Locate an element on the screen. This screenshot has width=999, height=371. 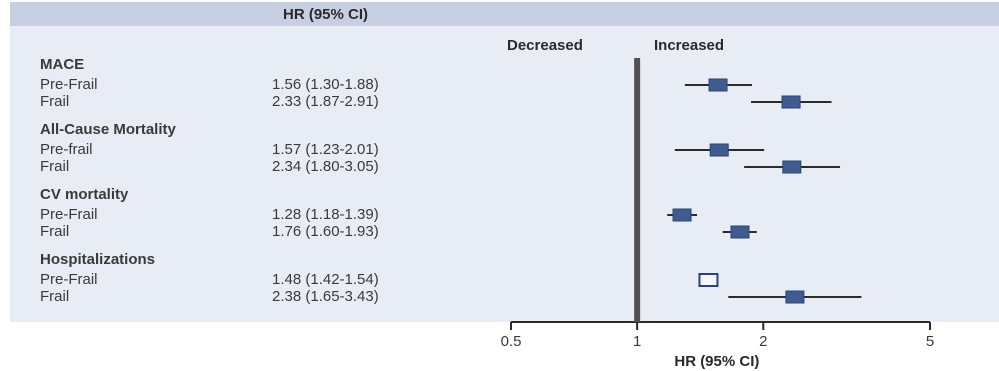
ci-text-mace-prefrail: 1.56 (1.30-1.88) is located at coordinates (325, 84).